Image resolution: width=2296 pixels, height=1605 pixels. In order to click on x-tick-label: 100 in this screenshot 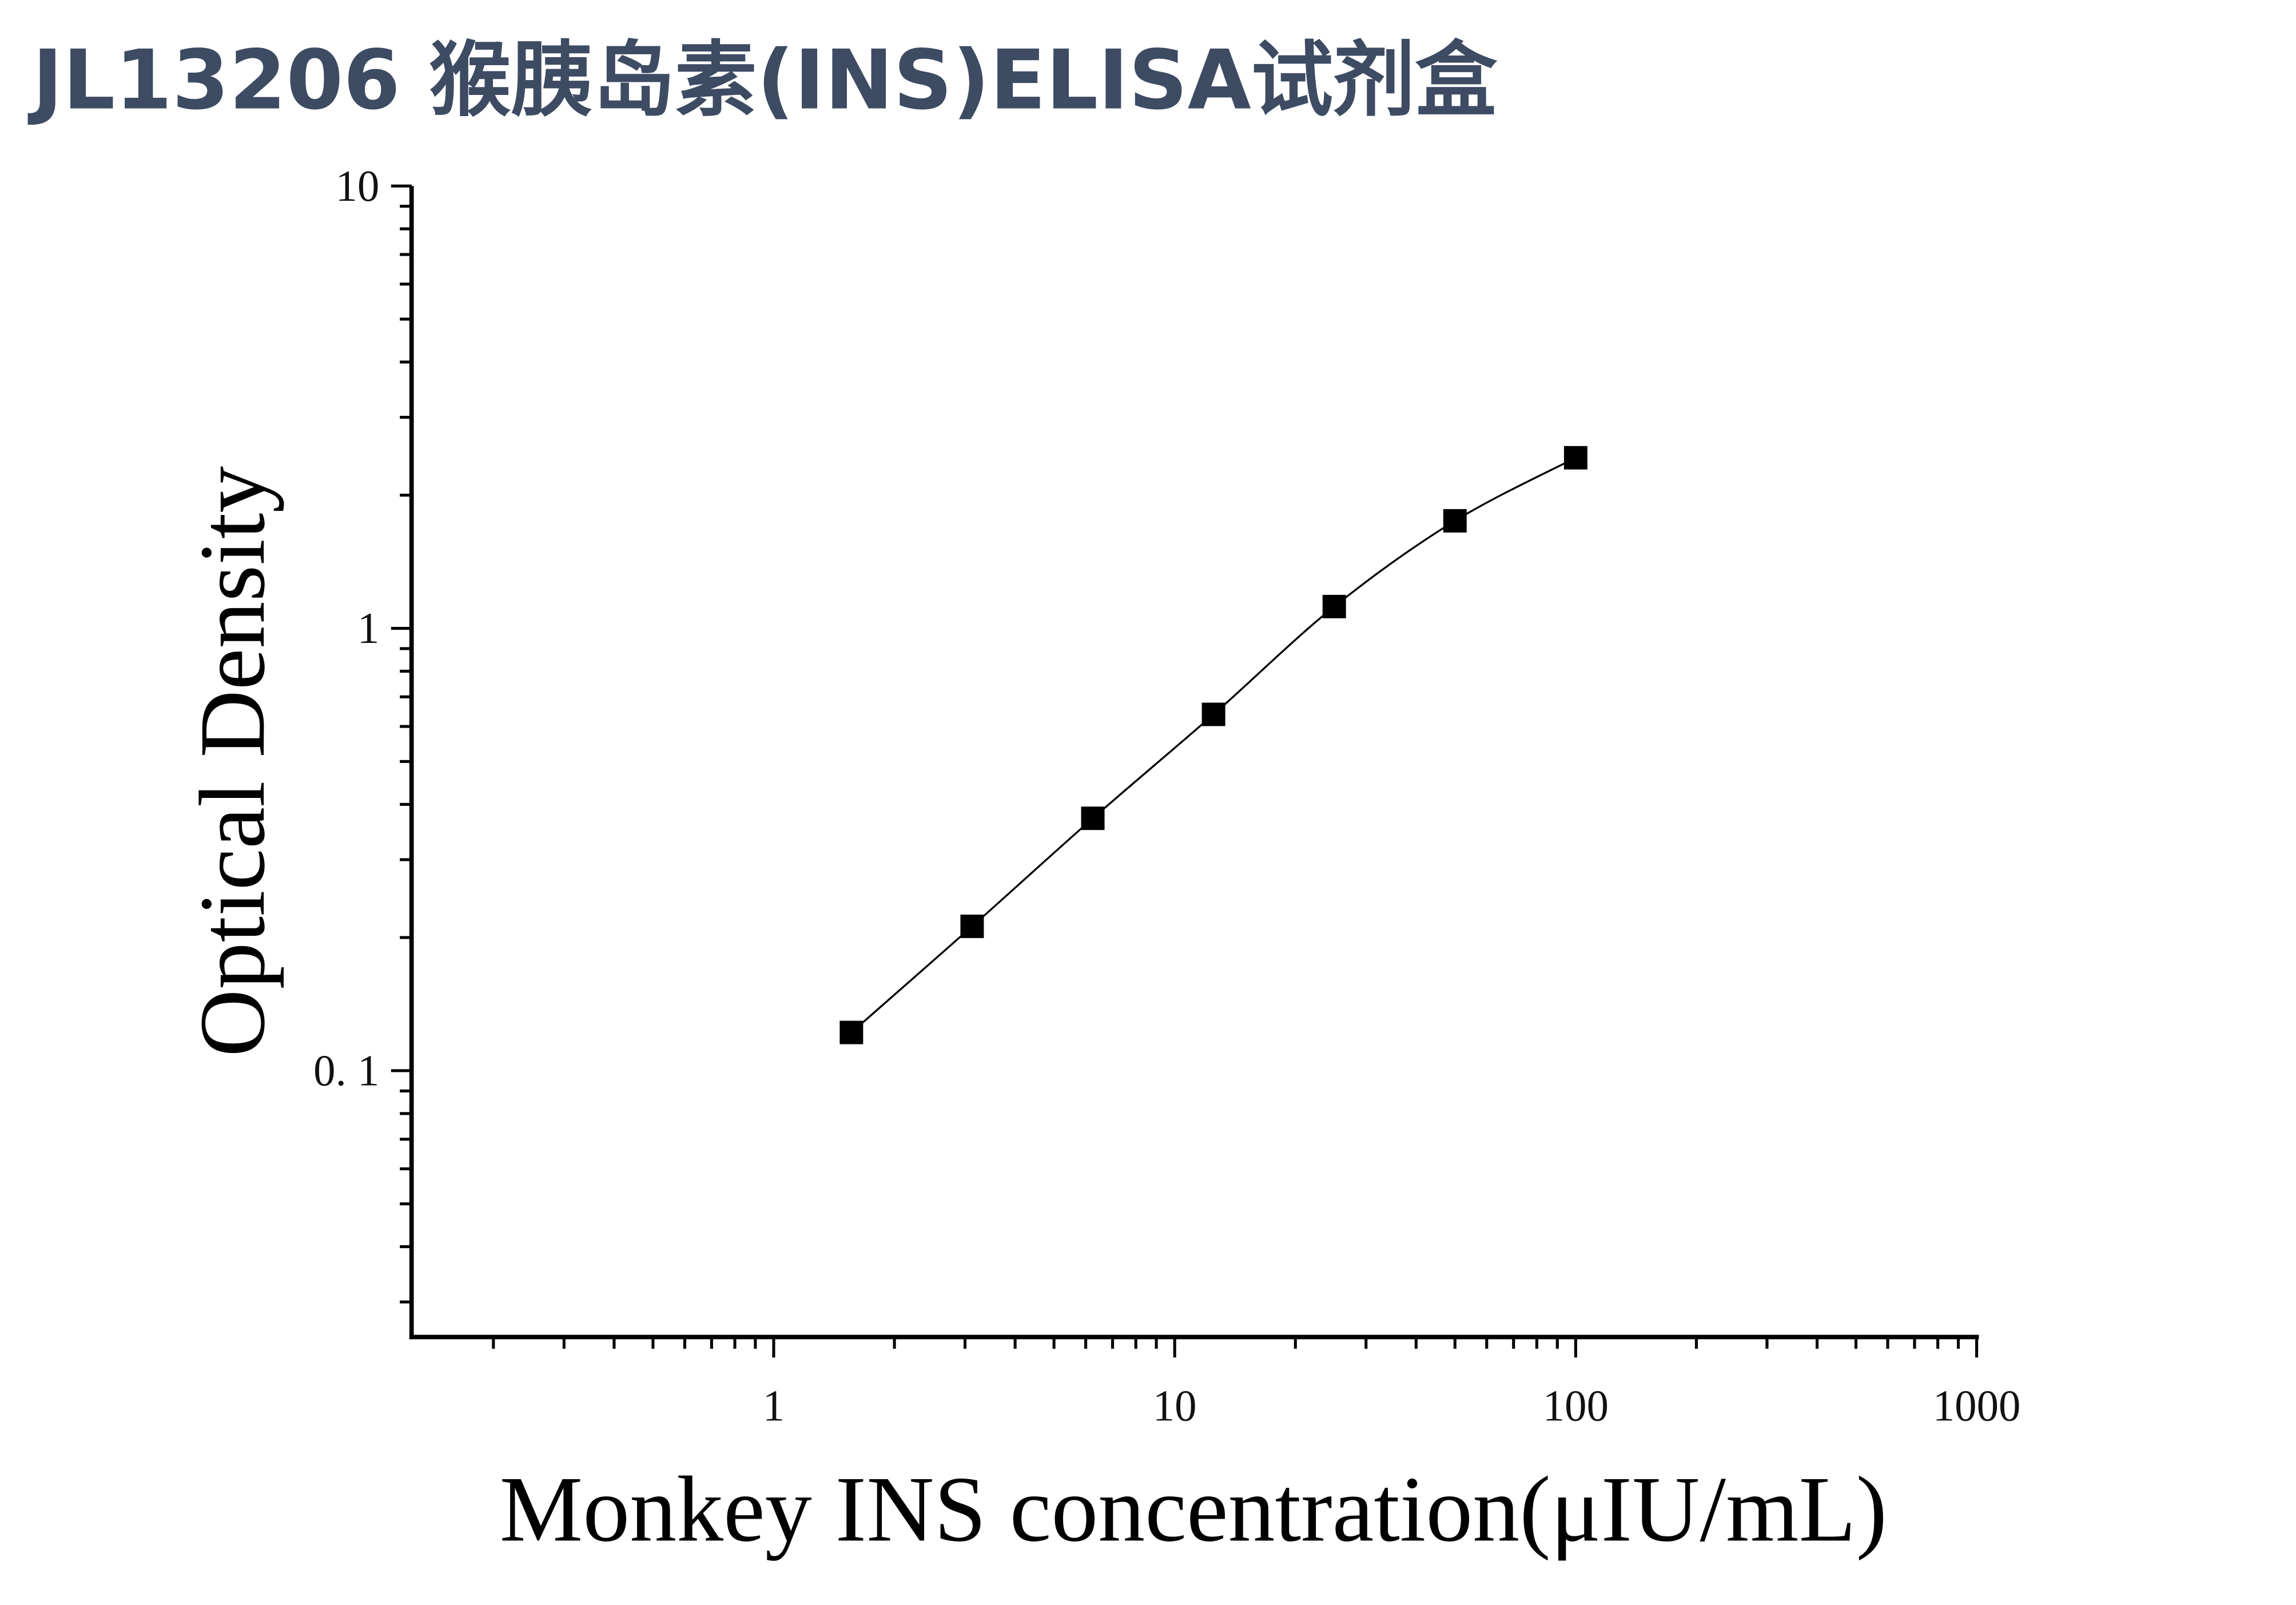, I will do `click(1576, 1405)`.